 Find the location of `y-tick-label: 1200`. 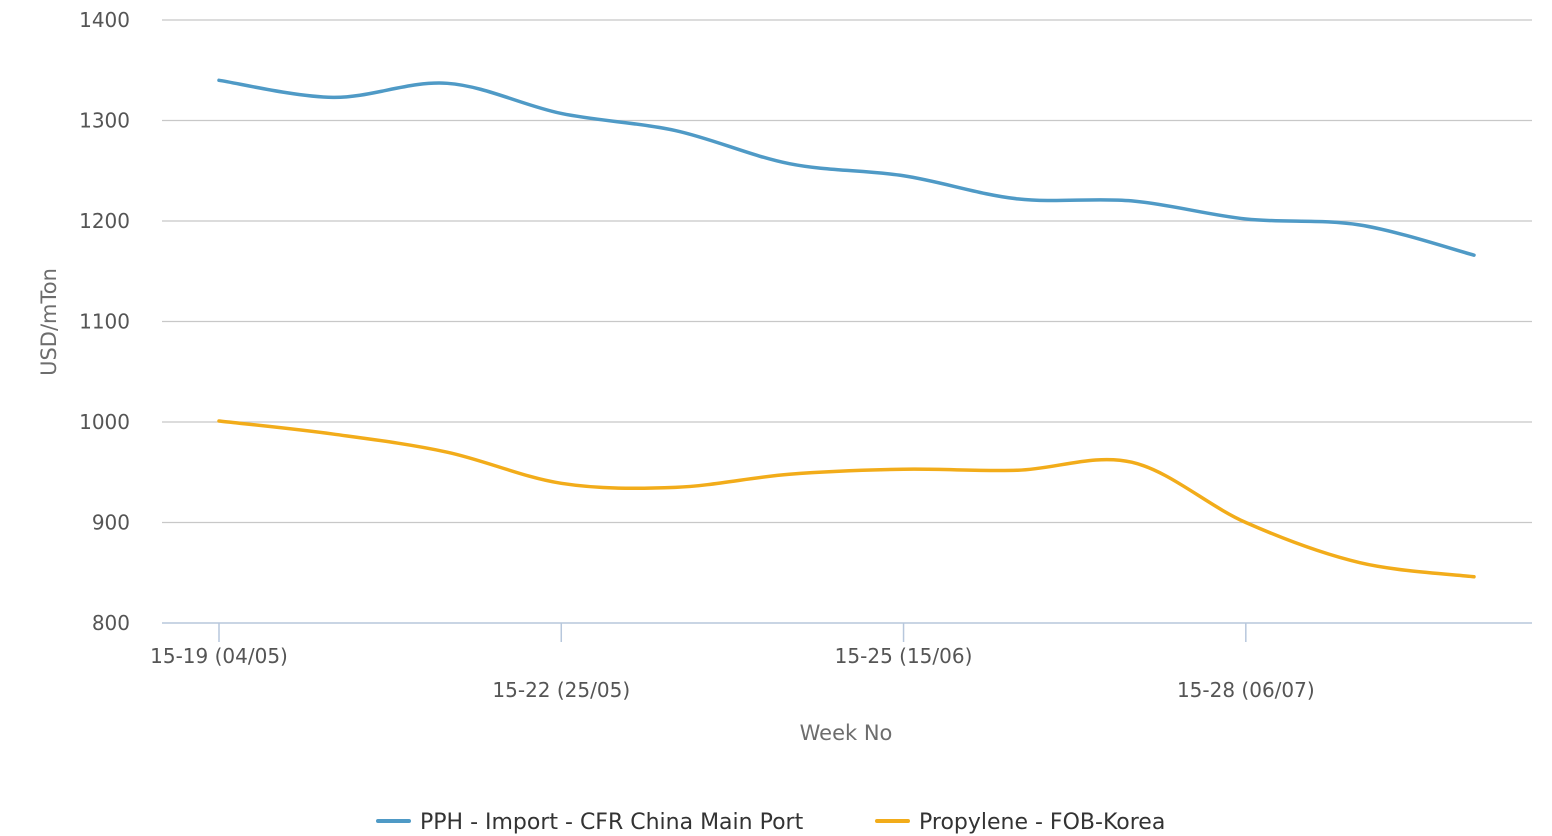

y-tick-label: 1200 is located at coordinates (104, 221).